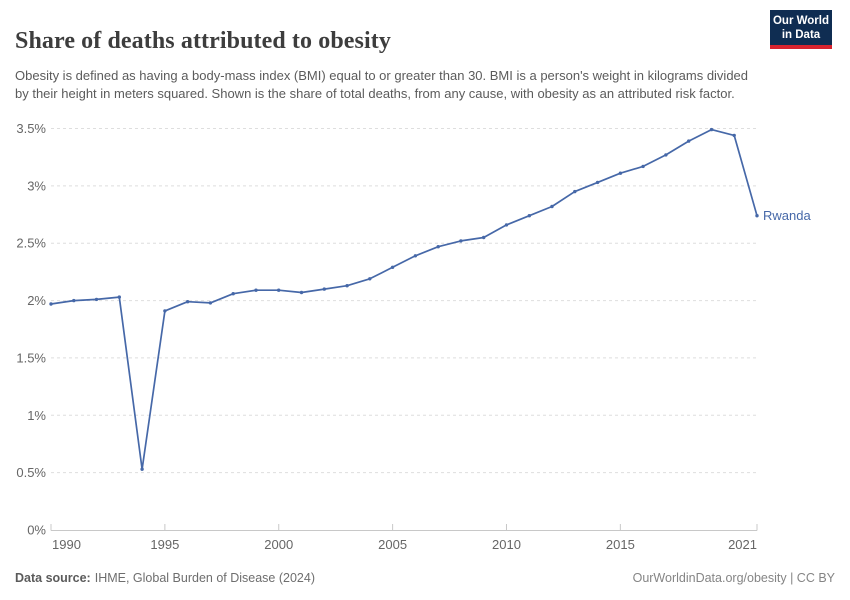  I want to click on x-axis-tick-label: 2005, so click(392, 544).